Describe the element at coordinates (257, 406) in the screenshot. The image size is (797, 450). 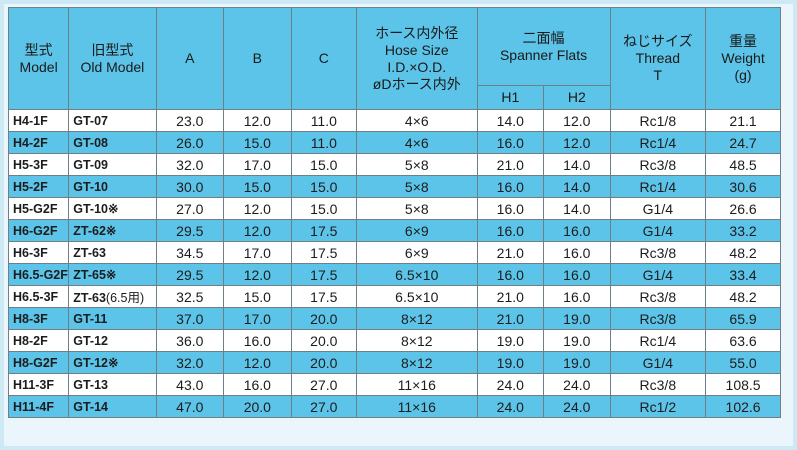
I see `cell-b: 20.0` at that location.